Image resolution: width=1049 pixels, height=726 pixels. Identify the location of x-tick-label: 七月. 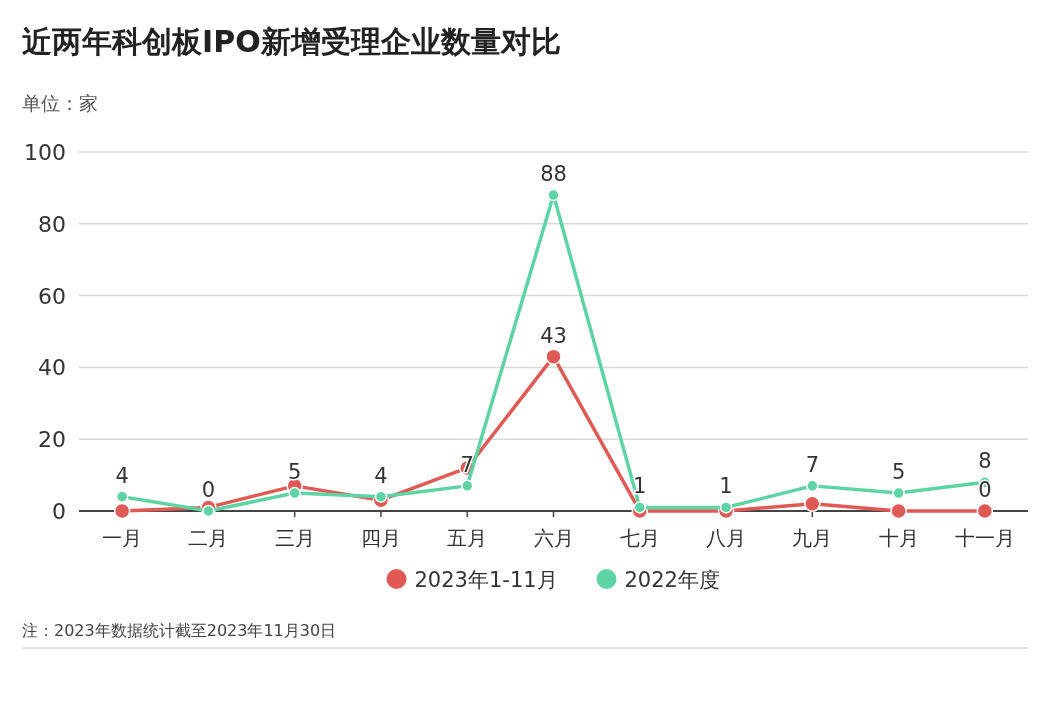
(639, 538).